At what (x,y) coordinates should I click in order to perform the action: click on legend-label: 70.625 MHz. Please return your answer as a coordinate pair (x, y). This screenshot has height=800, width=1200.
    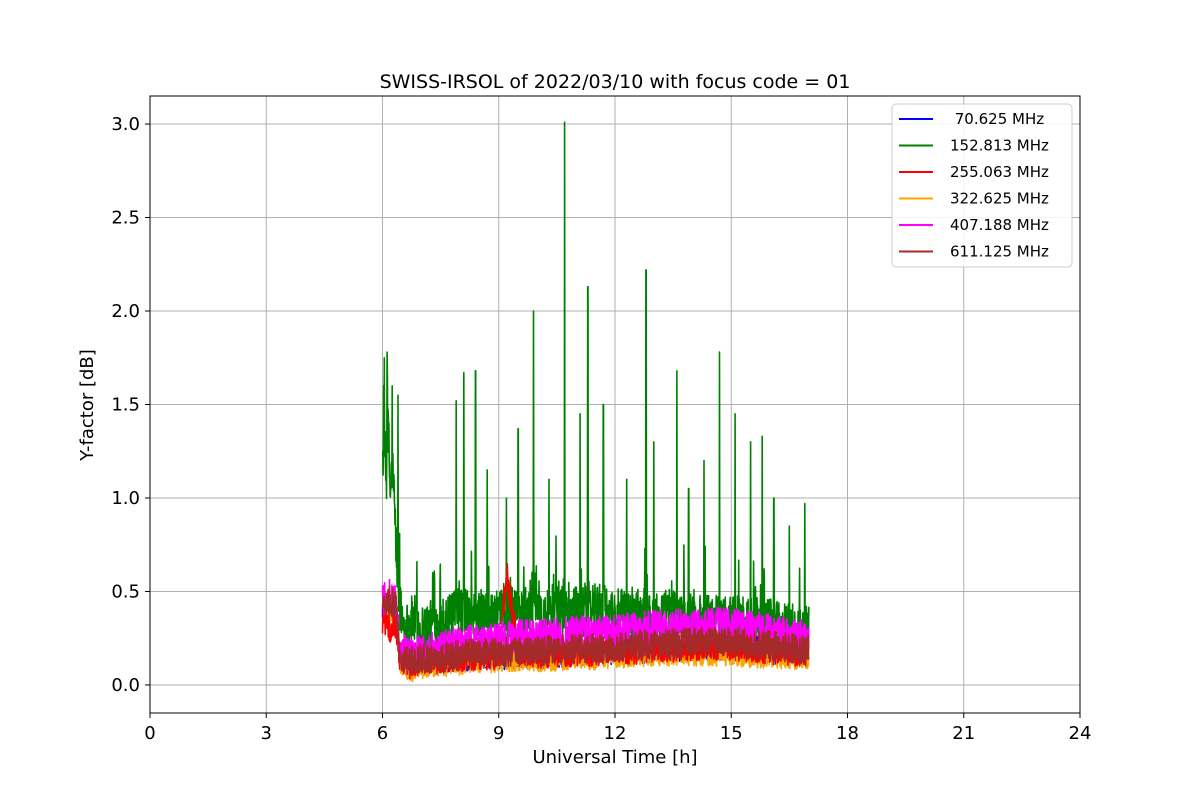
    Looking at the image, I should click on (997, 119).